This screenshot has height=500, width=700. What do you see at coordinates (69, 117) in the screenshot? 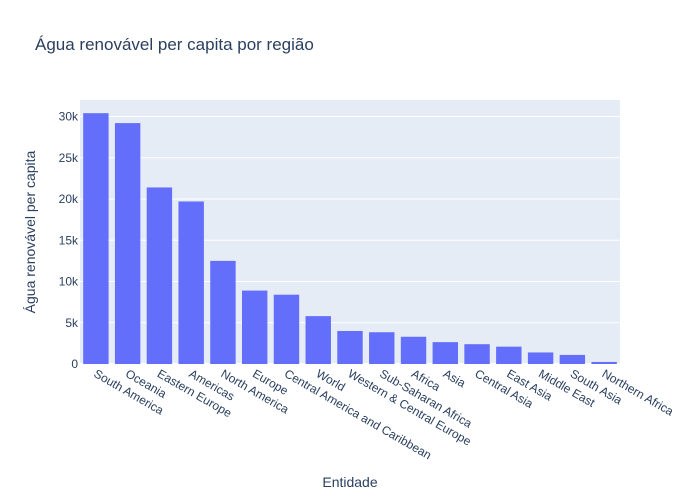
I see `y-tick-label: 30k` at bounding box center [69, 117].